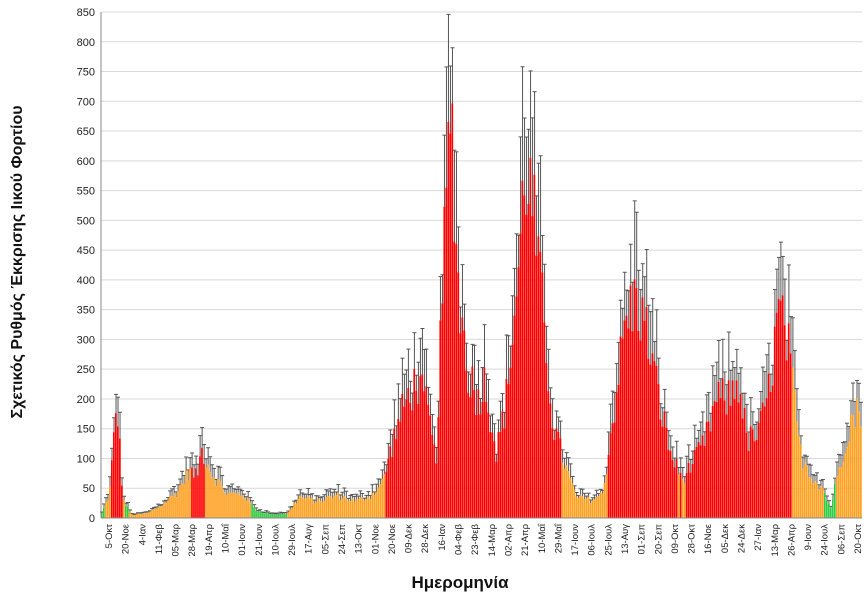 The image size is (868, 598). I want to click on x-tick-label: 09-Οκτ, so click(675, 539).